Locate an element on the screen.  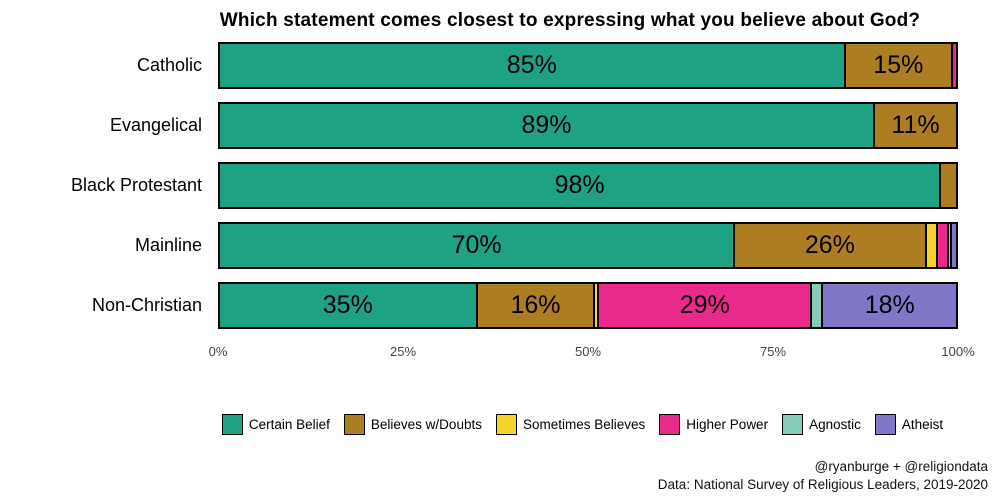
chart-row: Evangelical 89% 11% is located at coordinates (479, 125).